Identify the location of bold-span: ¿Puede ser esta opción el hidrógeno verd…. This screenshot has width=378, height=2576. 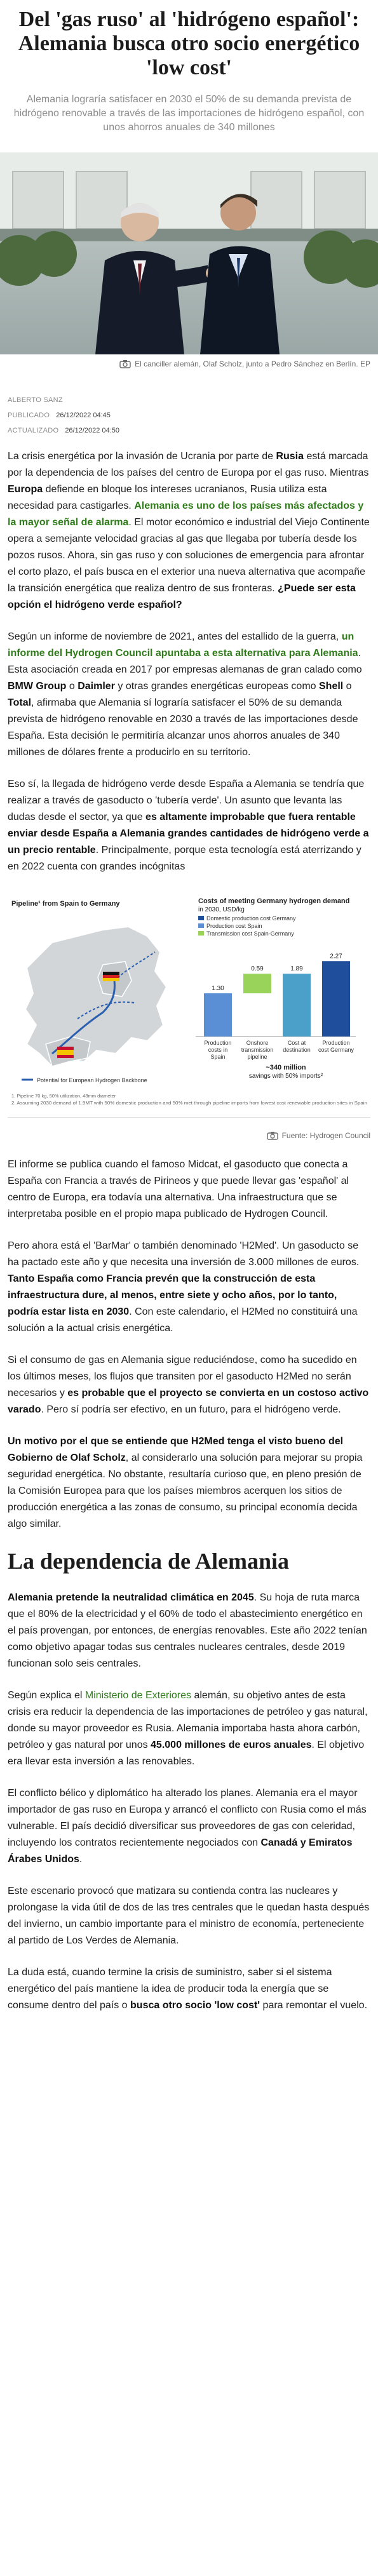
(182, 596).